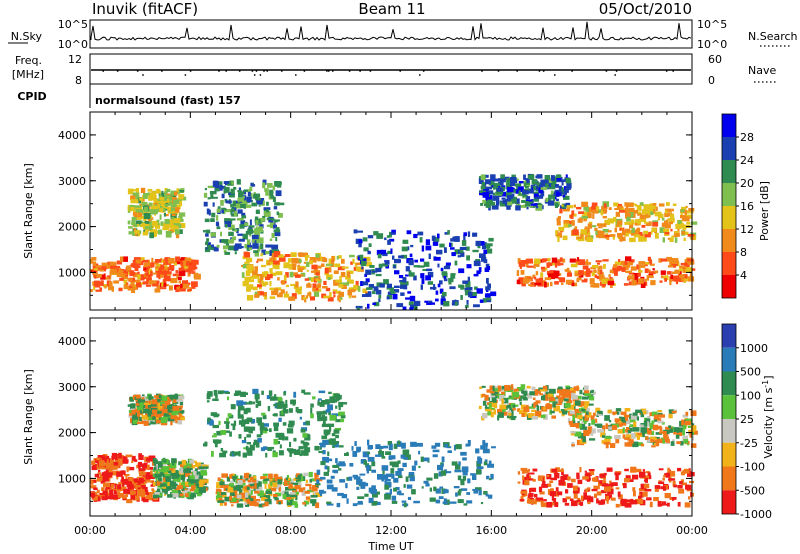 This screenshot has height=554, width=800. I want to click on date-title: 05/Oct/2010, so click(645, 9).